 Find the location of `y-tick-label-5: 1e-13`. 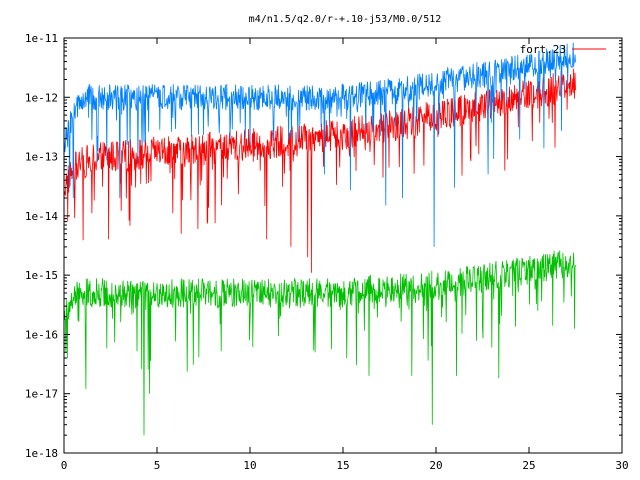

y-tick-label-5: 1e-13 is located at coordinates (41, 157).